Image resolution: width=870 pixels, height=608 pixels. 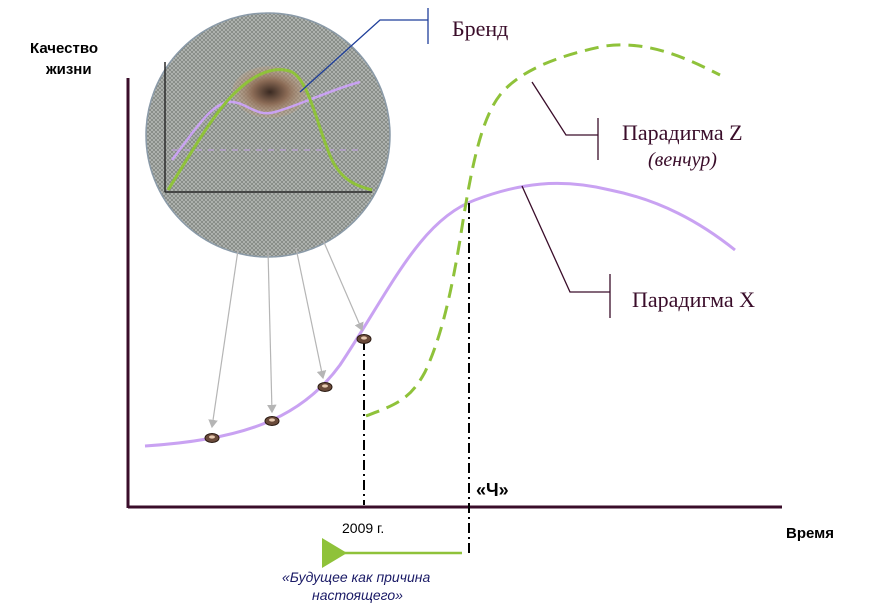 I want to click on paradigm-x-callout, so click(x=565, y=239).